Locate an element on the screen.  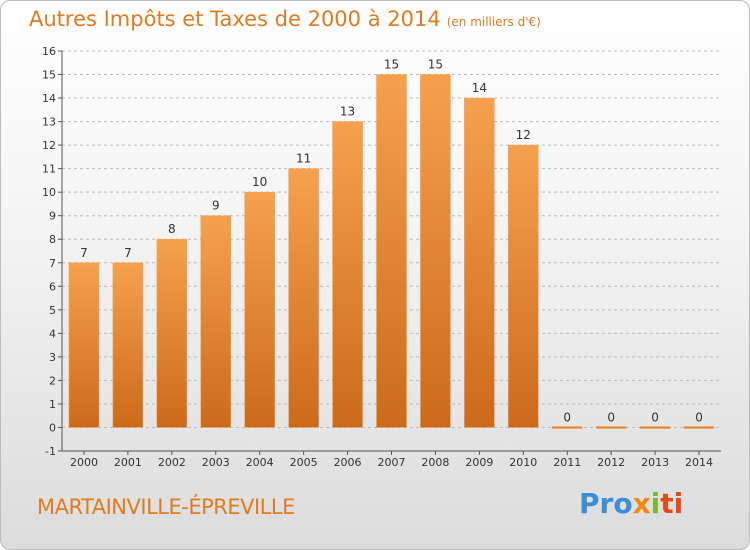
y-tick-label: 6 is located at coordinates (52, 286).